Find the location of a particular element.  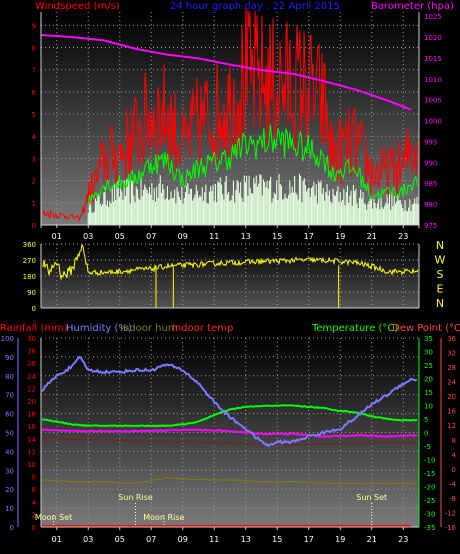

tick-label-rain: 16 is located at coordinates (31, 427).